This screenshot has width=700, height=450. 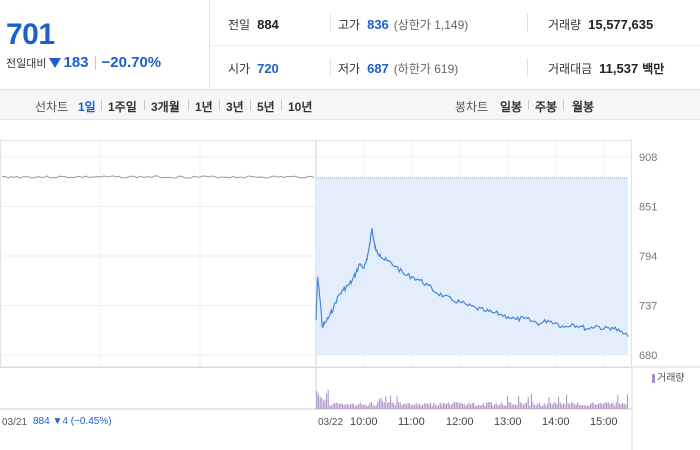 I want to click on candle-daily: 일봉, so click(x=511, y=107).